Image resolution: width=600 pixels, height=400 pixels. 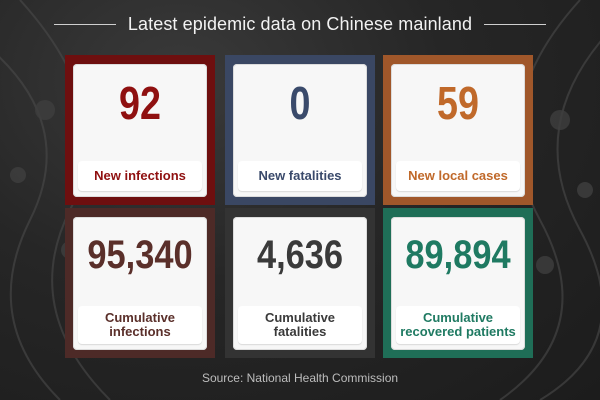 I want to click on stat-value: 95,340, so click(x=140, y=255).